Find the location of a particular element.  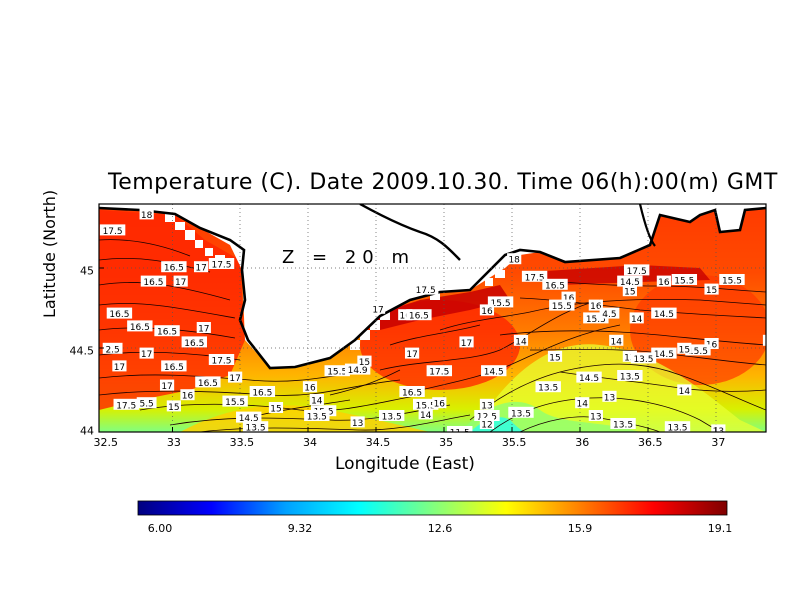

svg-text: 11.5 is located at coordinates (460, 434).